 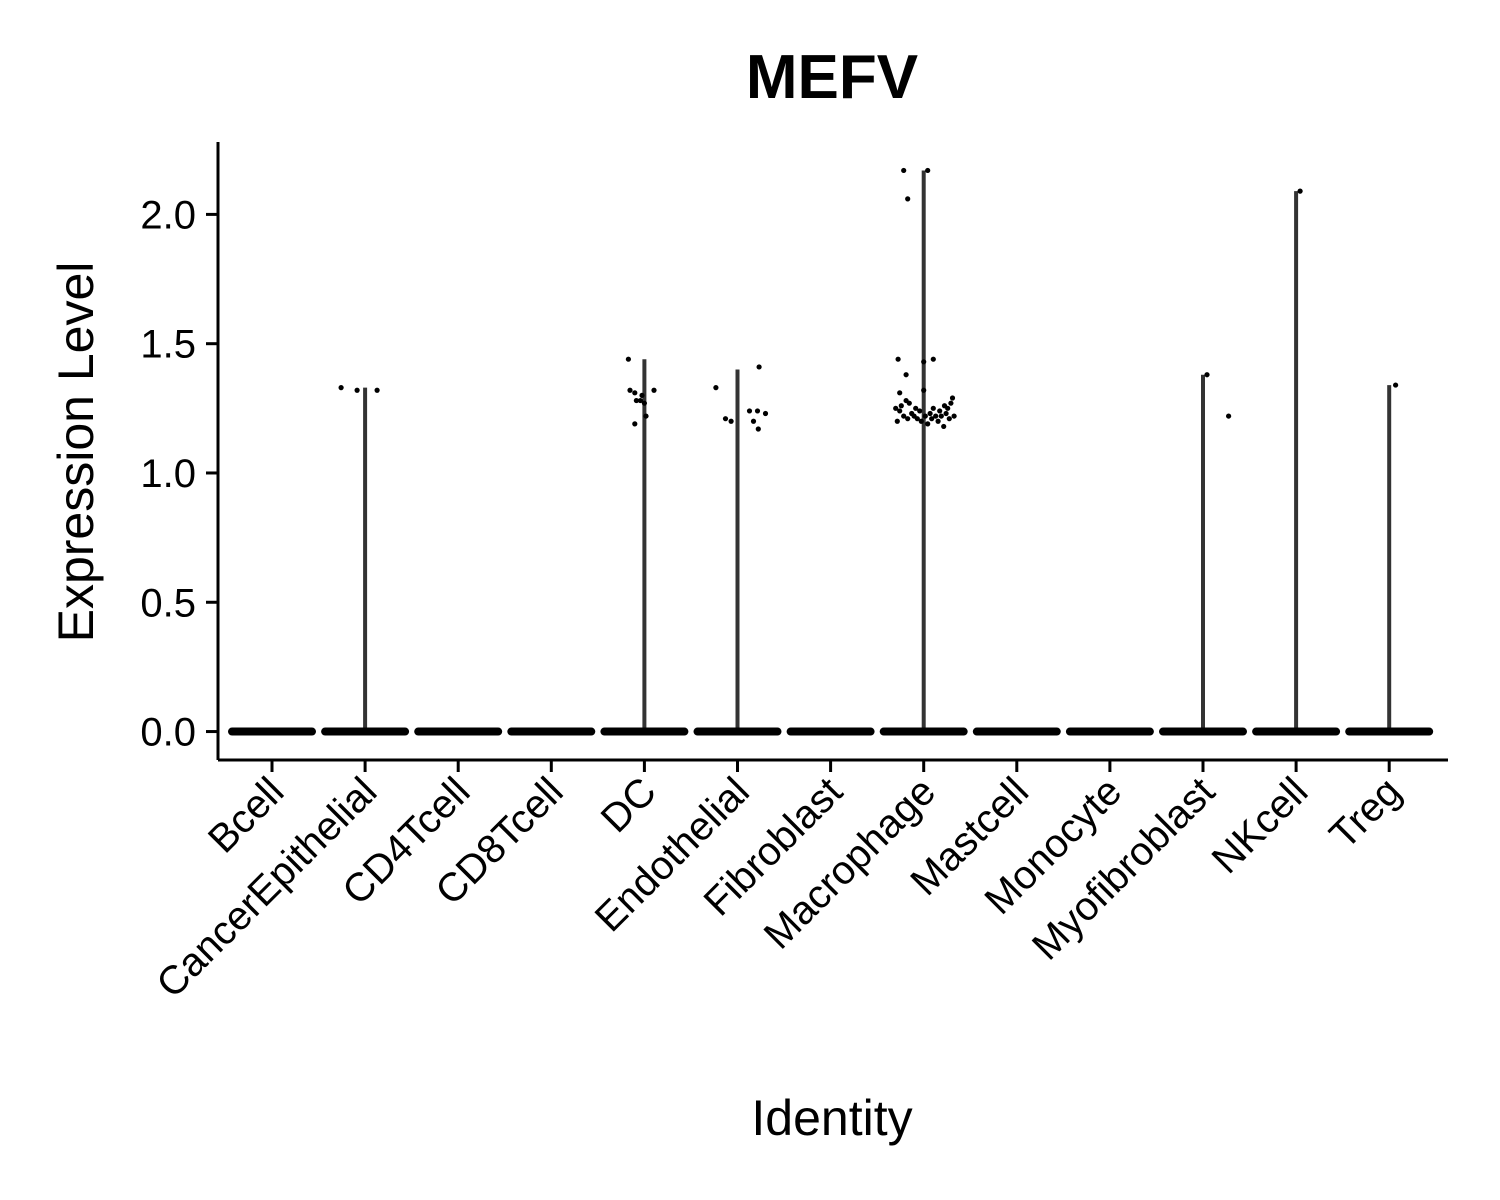 I want to click on x-tick-label: DC, so click(x=629, y=805).